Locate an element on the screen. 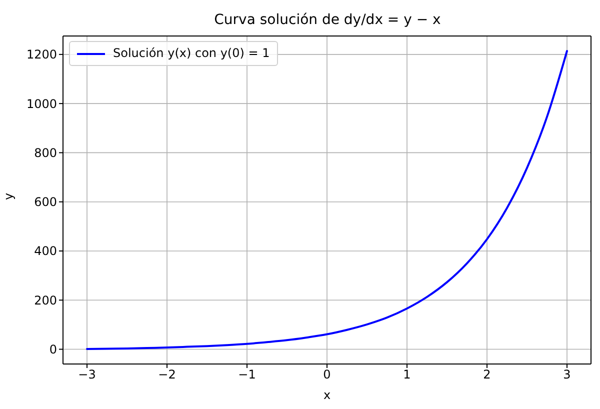 The image size is (600, 409). y-tick-label: 600 is located at coordinates (45, 202).